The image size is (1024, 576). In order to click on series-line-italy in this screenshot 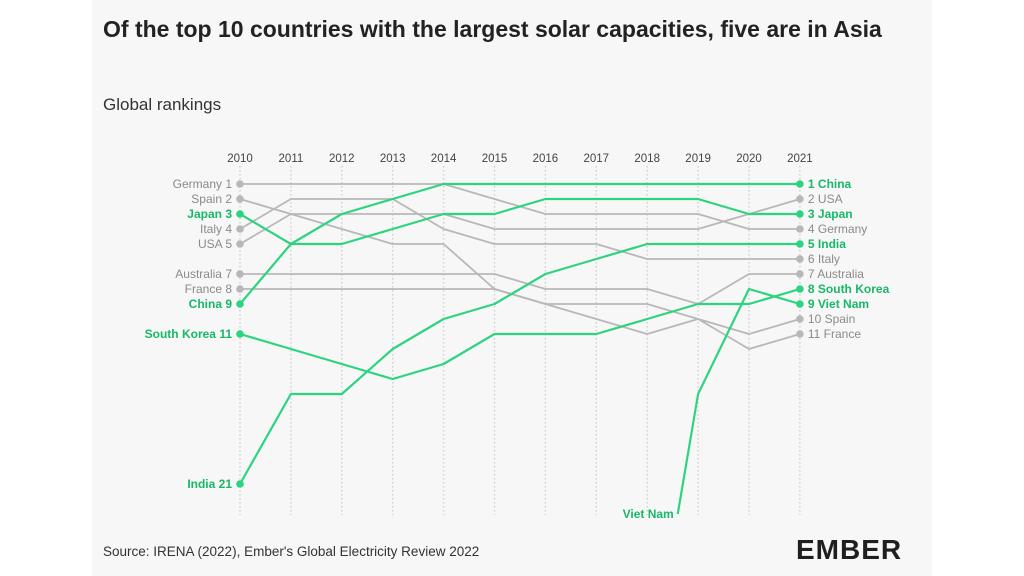, I will do `click(519, 229)`.